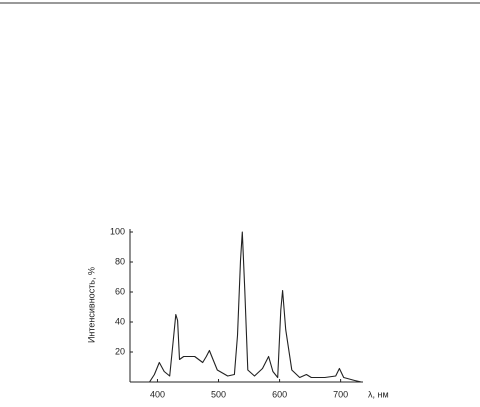 This screenshot has height=407, width=480. What do you see at coordinates (157, 394) in the screenshot?
I see `x-tick-label: 400` at bounding box center [157, 394].